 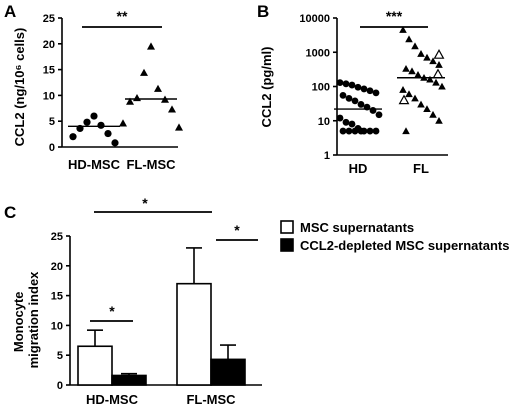 What do you see at coordinates (151, 164) in the screenshot?
I see `panel-a-category-label: FL-MSC` at bounding box center [151, 164].